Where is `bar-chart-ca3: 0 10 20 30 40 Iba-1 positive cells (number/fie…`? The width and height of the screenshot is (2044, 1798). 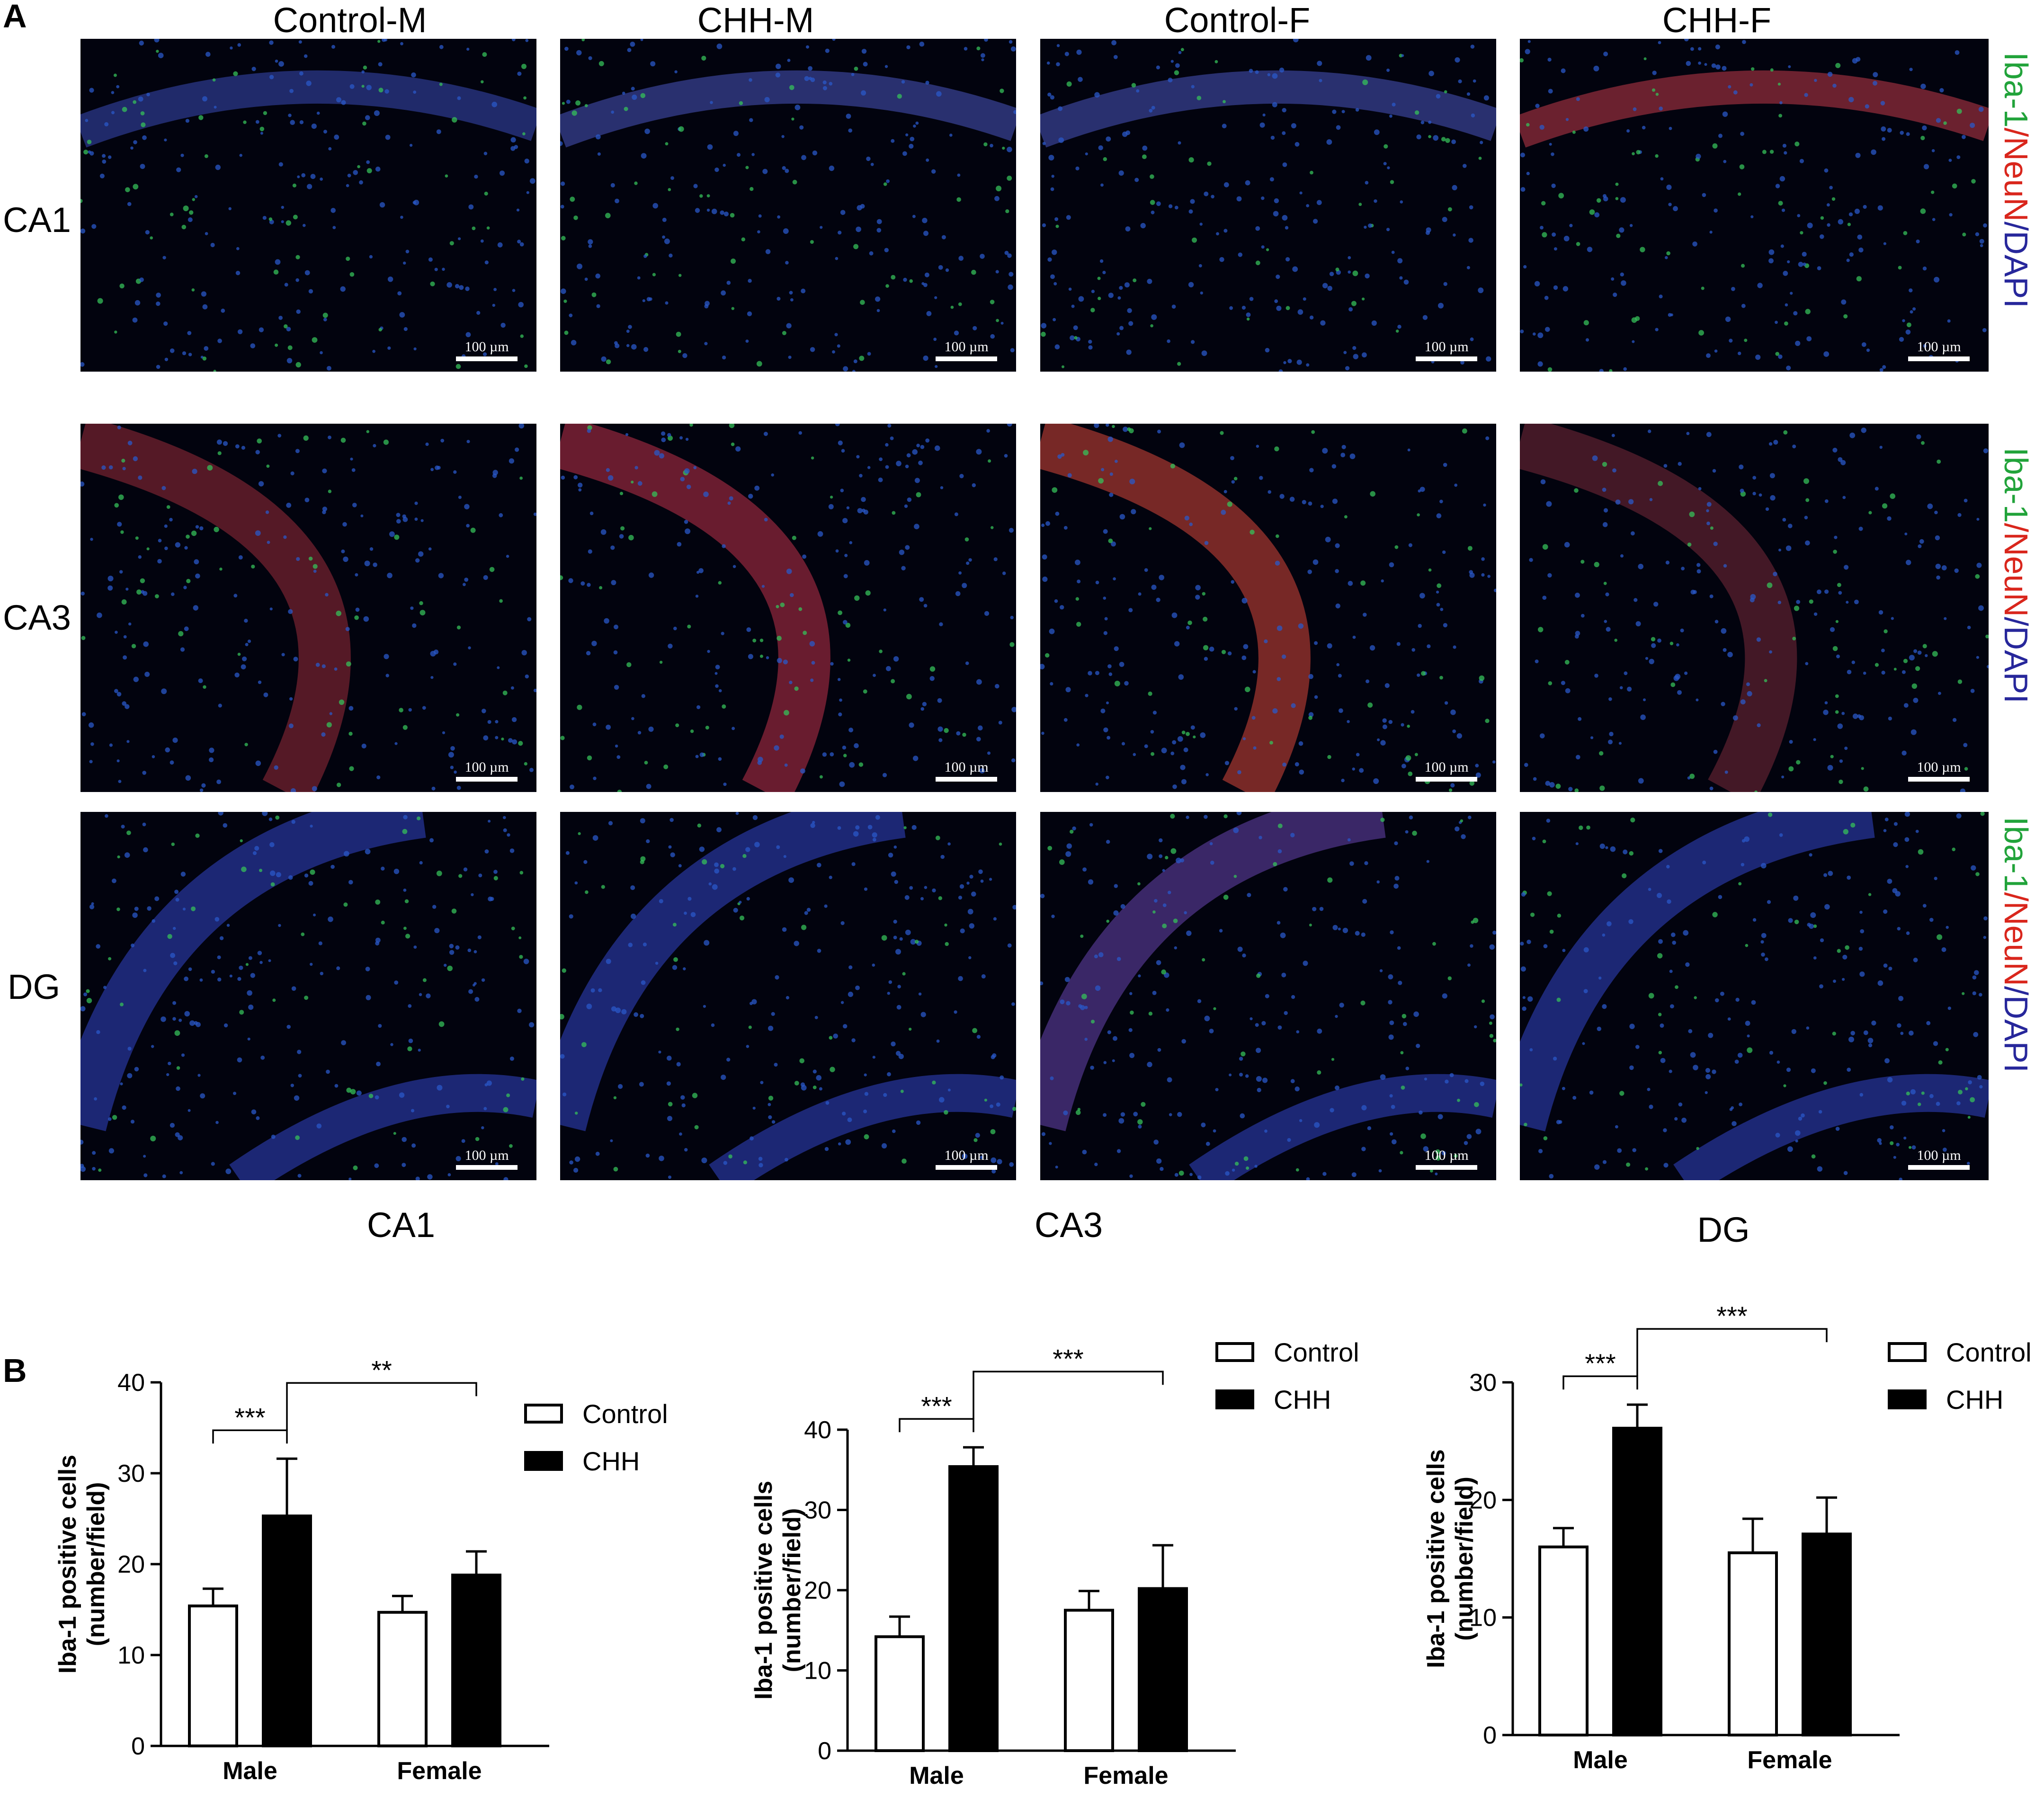
bar-chart-ca3: 0 10 20 30 40 Iba-1 positive cells (number/fie… is located at coordinates (1060, 1543).